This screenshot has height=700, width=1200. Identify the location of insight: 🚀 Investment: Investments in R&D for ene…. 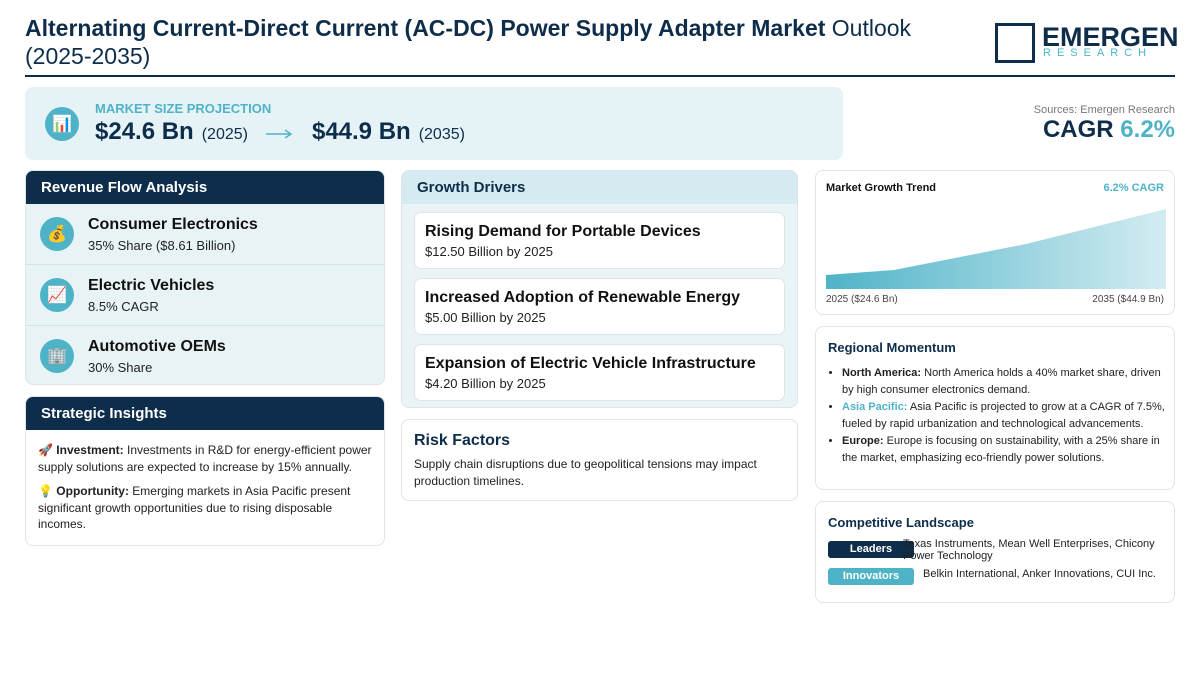
(205, 458).